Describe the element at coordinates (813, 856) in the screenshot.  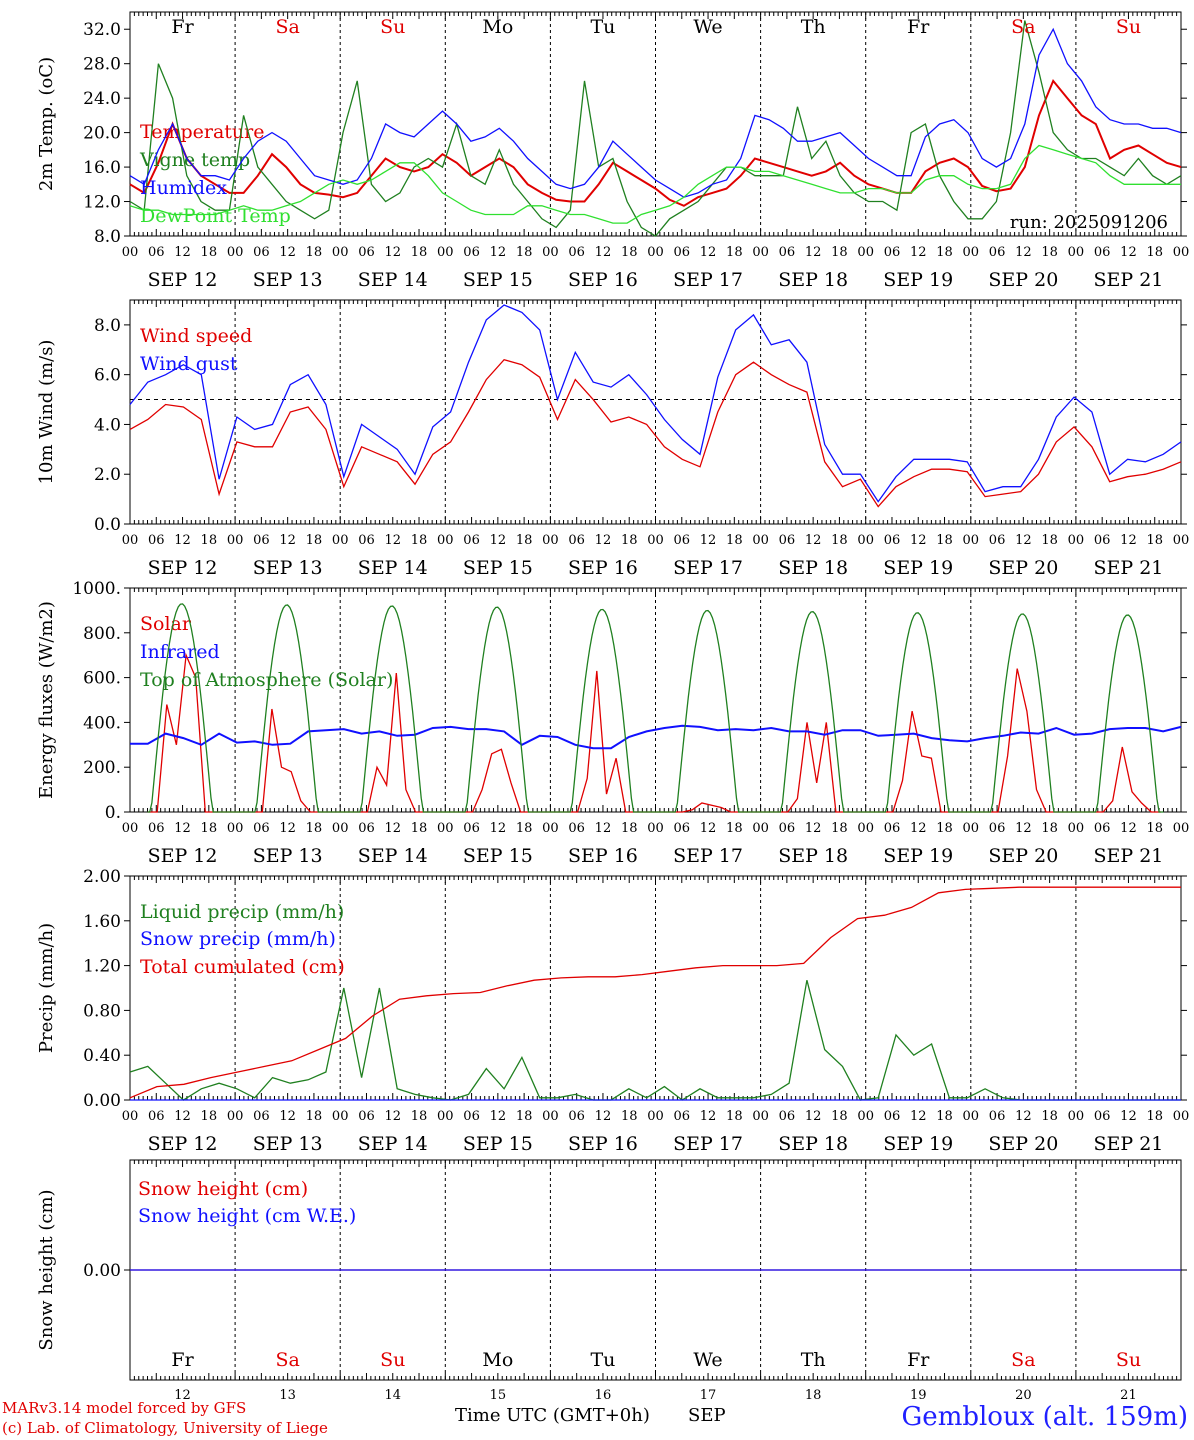
I see `date-label: SEP 18` at that location.